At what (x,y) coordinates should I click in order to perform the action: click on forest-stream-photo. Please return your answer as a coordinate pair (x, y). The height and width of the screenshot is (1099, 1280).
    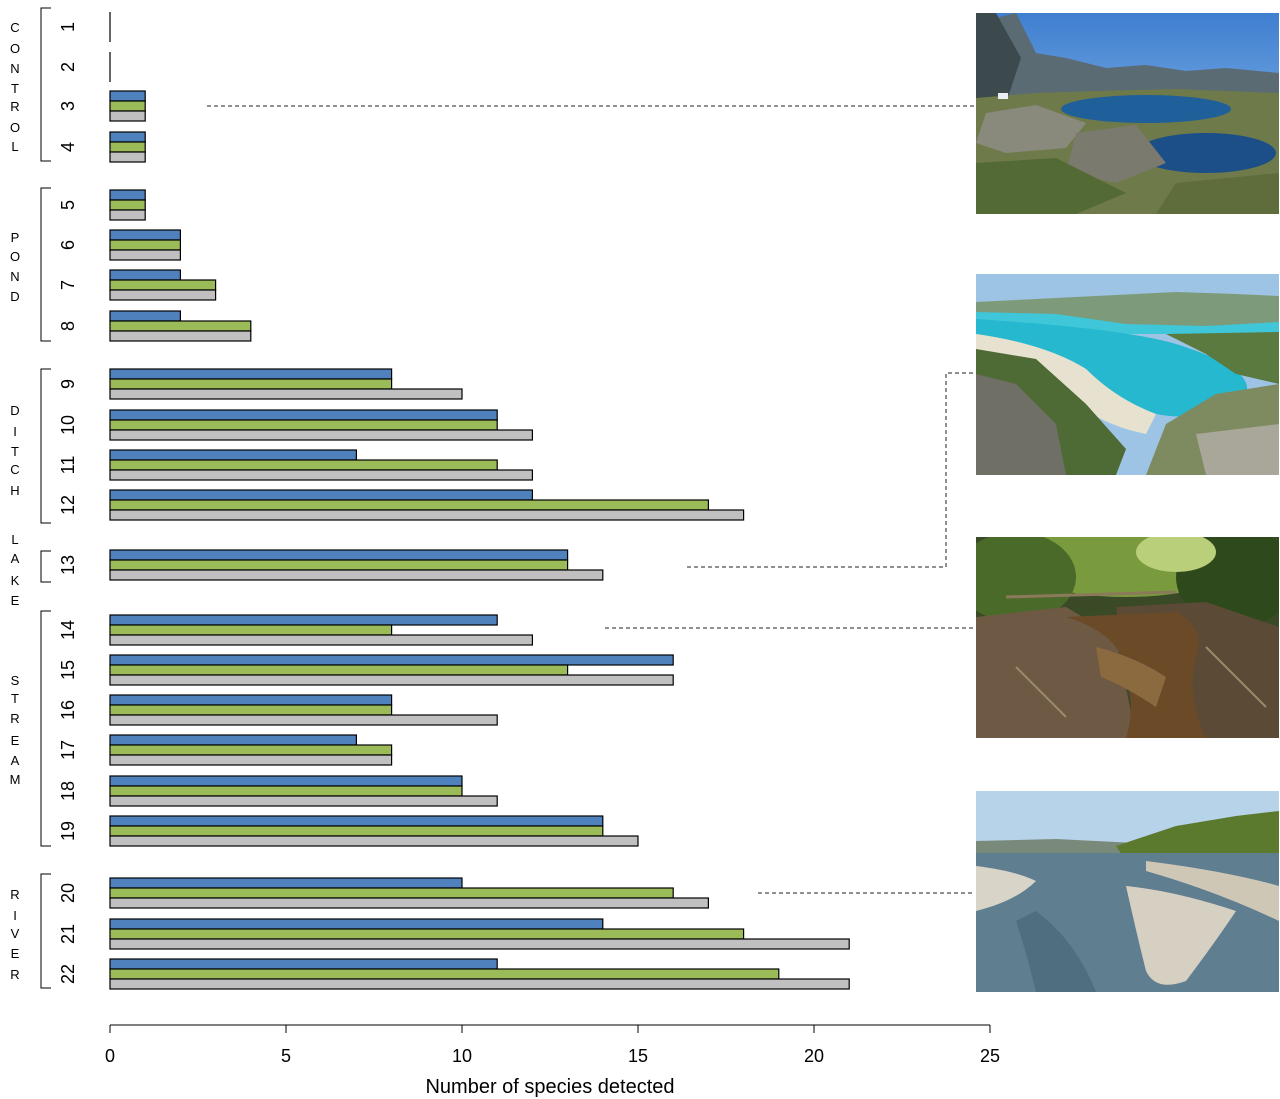
    Looking at the image, I should click on (1127, 637).